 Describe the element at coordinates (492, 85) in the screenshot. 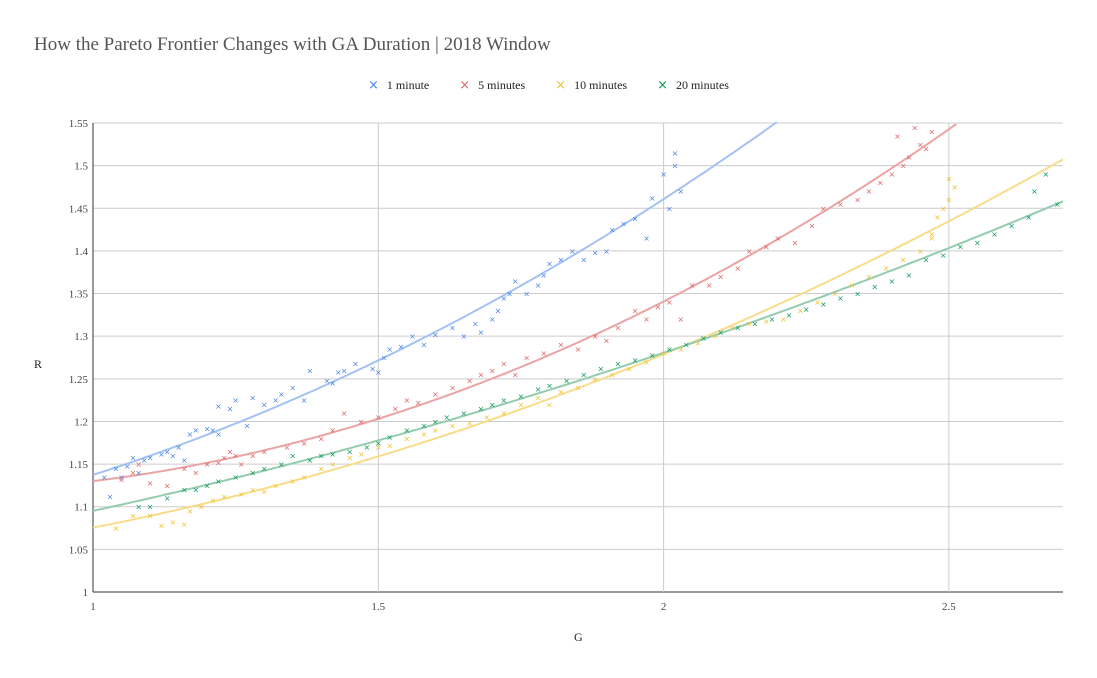

I see `legend-item-5-minutes: × 5 minutes` at that location.